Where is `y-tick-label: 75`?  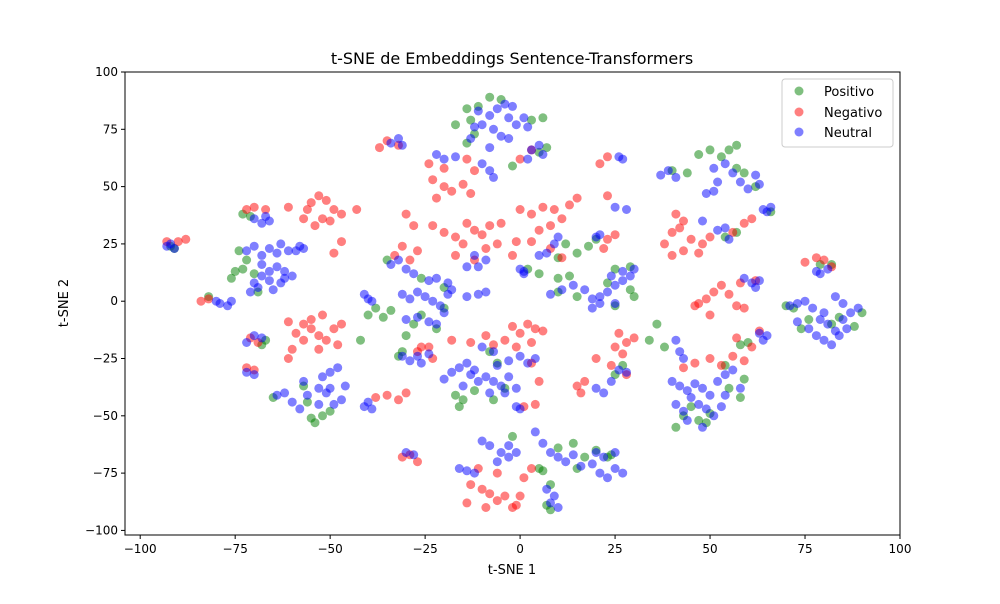 y-tick-label: 75 is located at coordinates (110, 129).